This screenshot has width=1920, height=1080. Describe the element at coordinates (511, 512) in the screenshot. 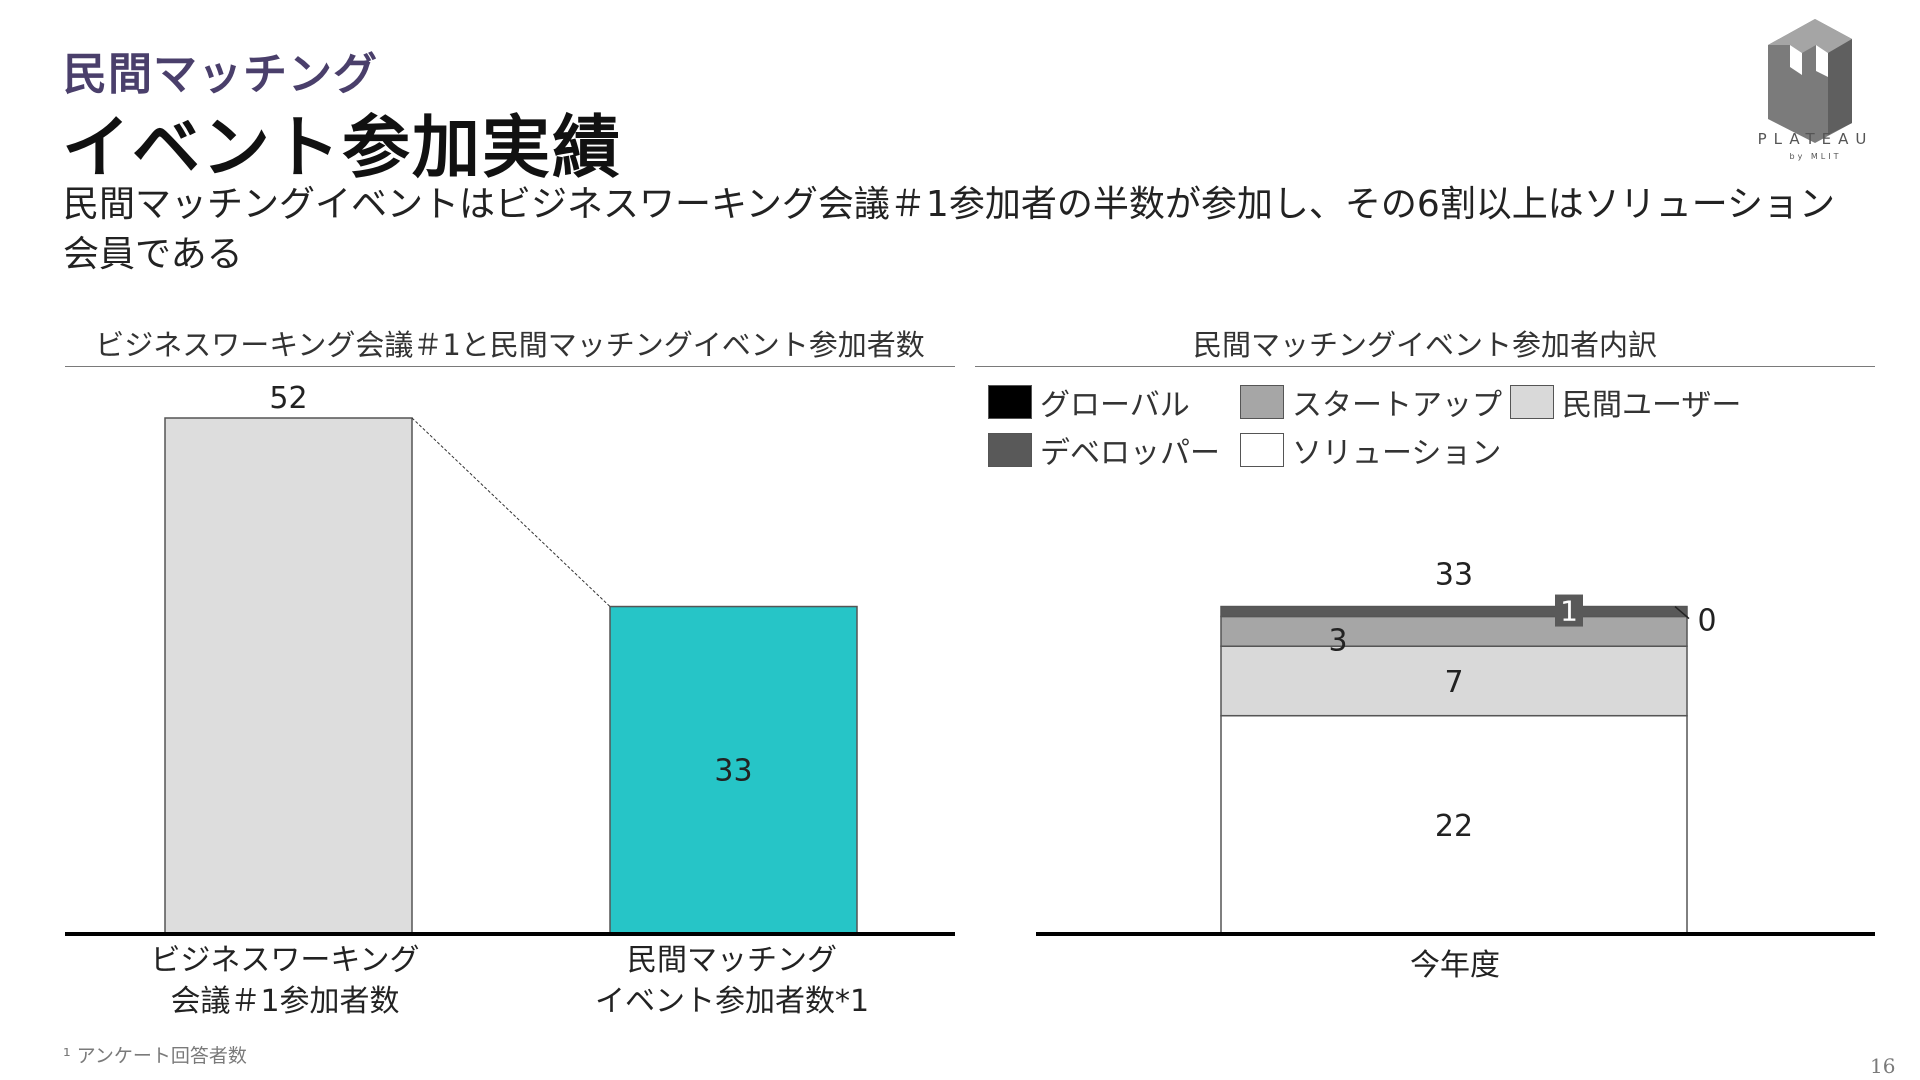

I see `connector-line` at that location.